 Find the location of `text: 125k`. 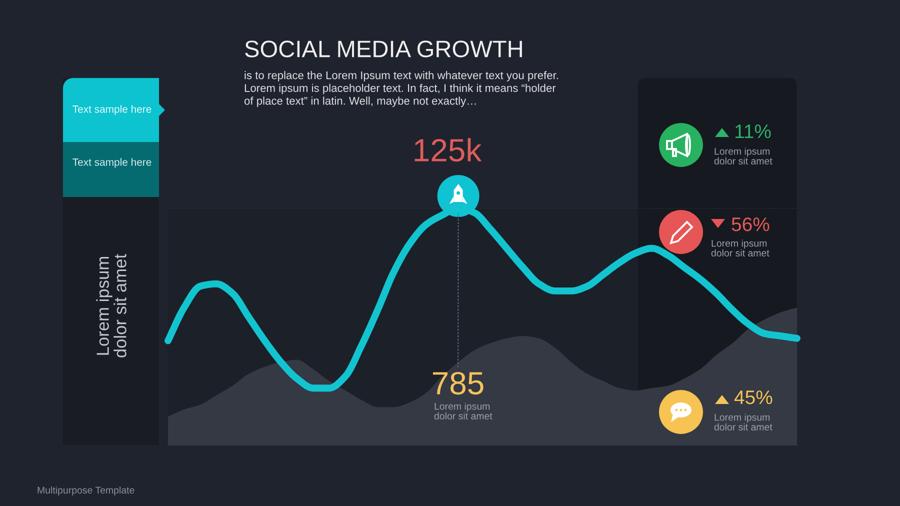

text: 125k is located at coordinates (448, 150).